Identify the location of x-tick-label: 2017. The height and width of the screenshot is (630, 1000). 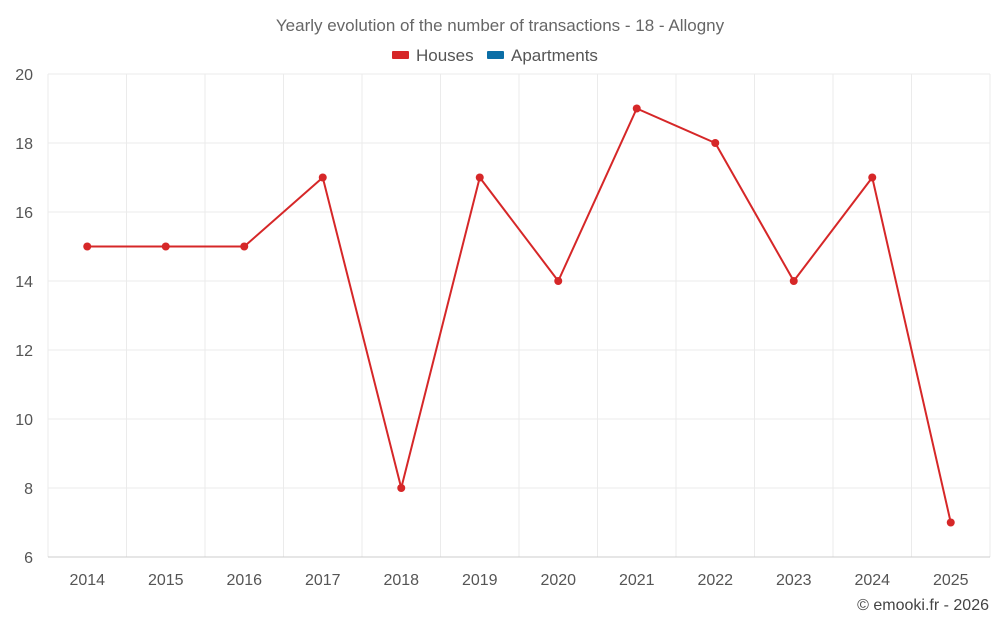
(323, 580).